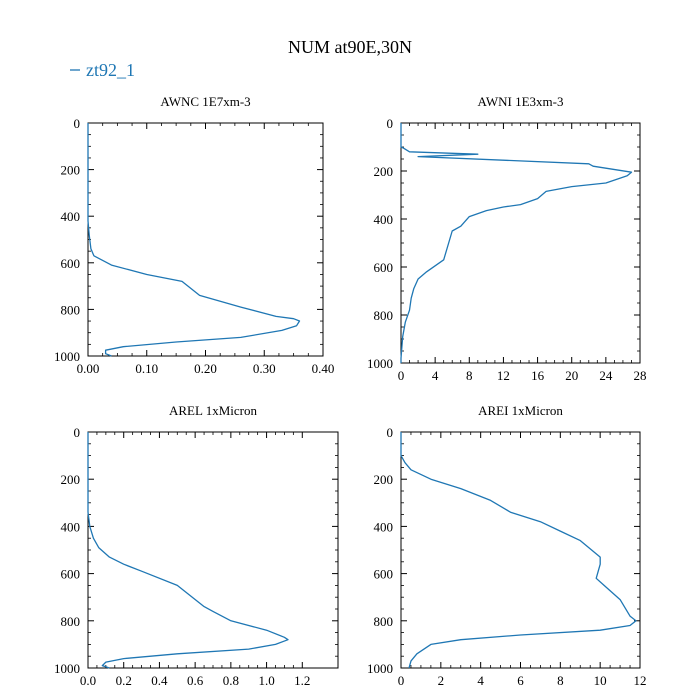 This screenshot has width=700, height=700. Describe the element at coordinates (606, 375) in the screenshot. I see `x-tick-label: 24` at that location.